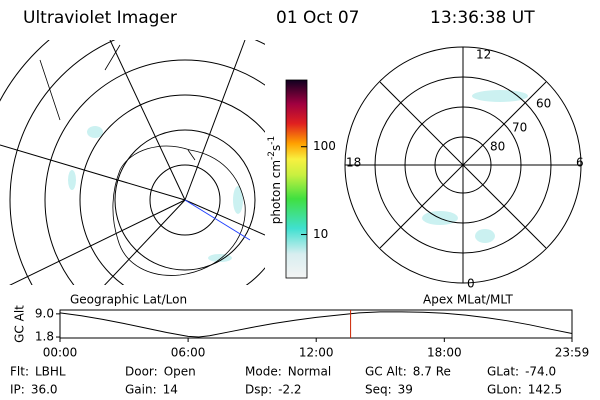  What do you see at coordinates (44, 313) in the screenshot?
I see `y-tick-label: 9.0` at bounding box center [44, 313].